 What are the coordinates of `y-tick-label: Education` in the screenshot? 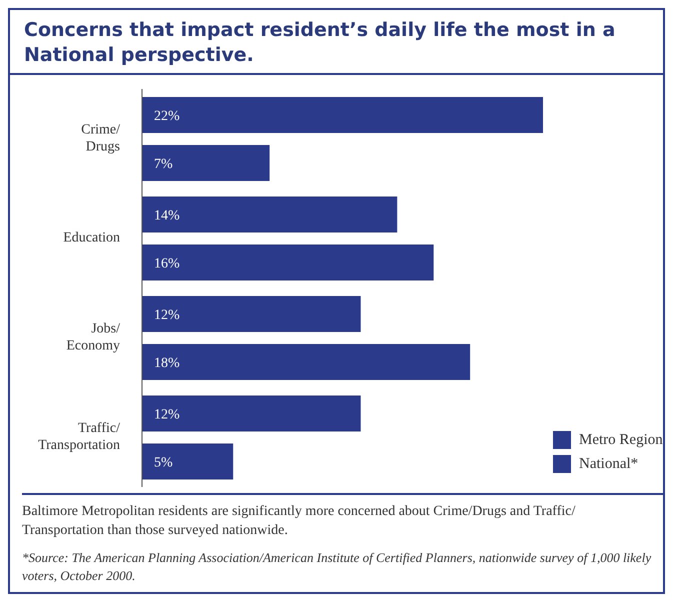 It's located at (91, 238).